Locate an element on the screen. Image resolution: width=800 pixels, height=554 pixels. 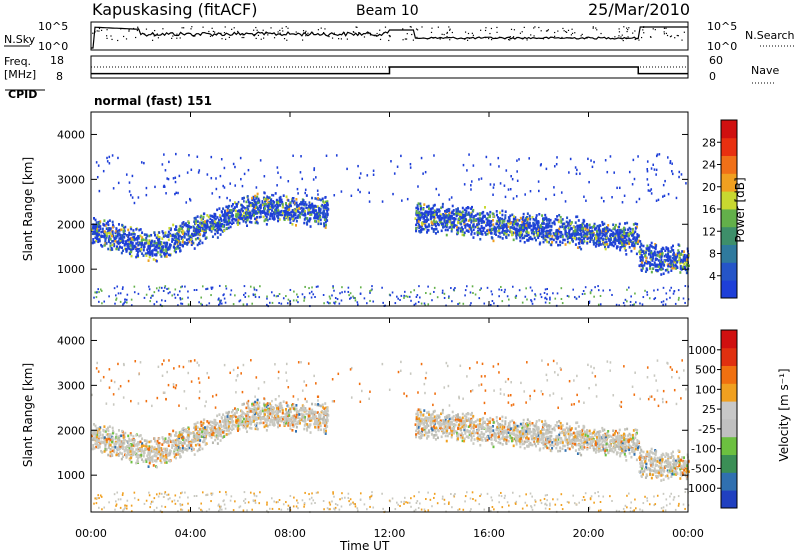
nsearch-label: N.Search is located at coordinates (770, 35).